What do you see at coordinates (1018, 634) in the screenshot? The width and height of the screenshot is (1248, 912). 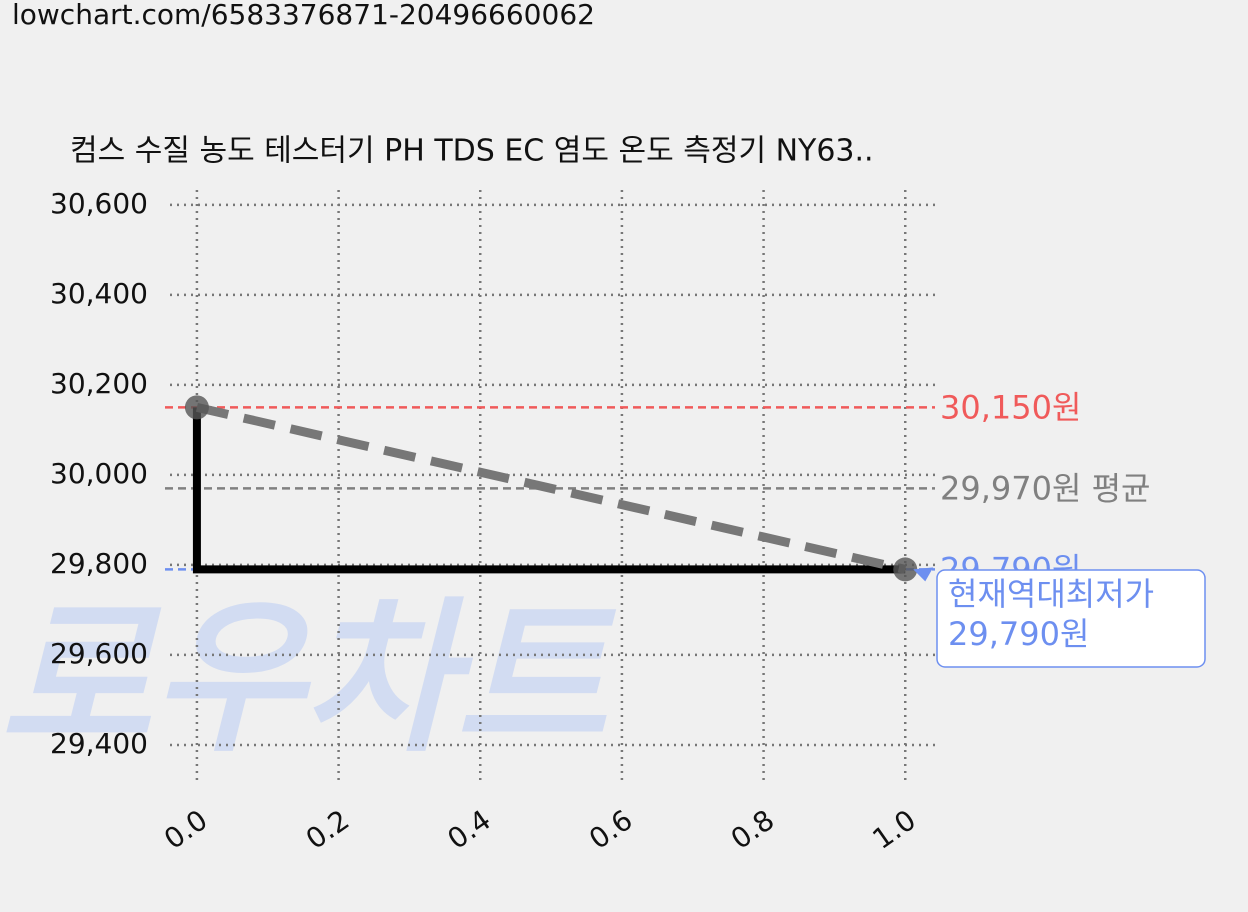 I see `annotation-text: 29,790원` at bounding box center [1018, 634].